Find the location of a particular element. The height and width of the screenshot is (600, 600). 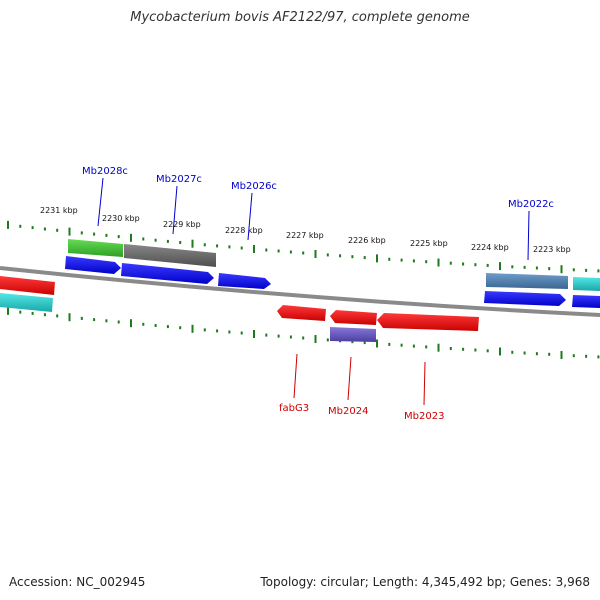

gene-label-mb2023: Mb2023 is located at coordinates (424, 416).